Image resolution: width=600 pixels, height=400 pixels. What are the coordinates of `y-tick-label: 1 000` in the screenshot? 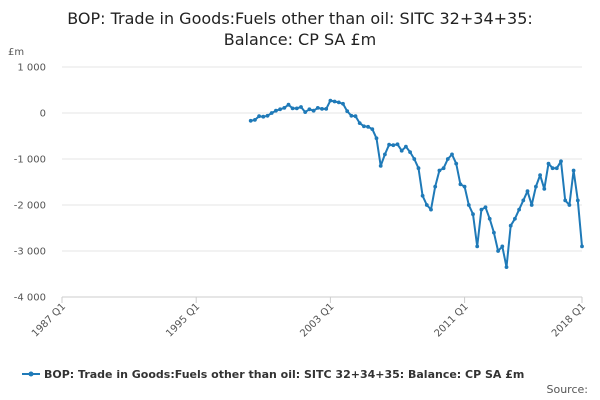 It's located at (31, 68).